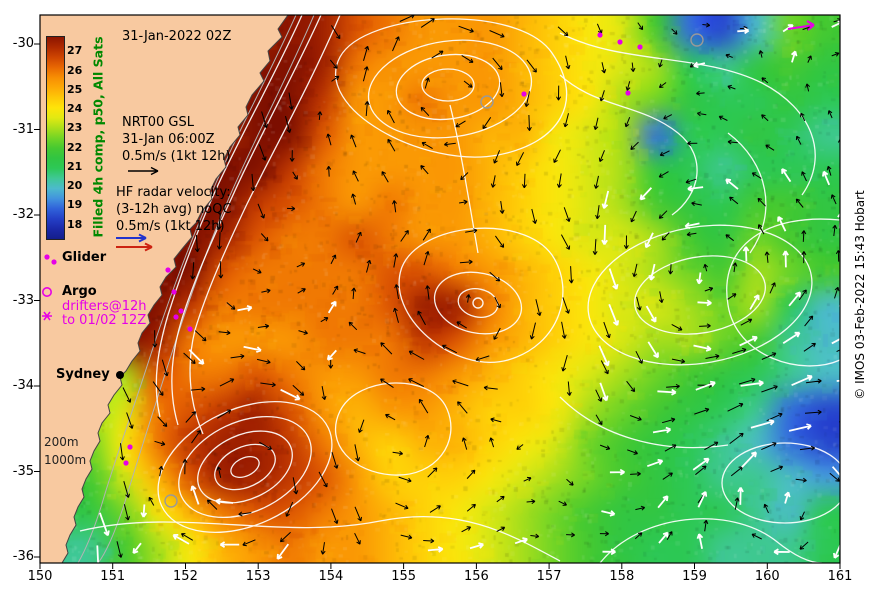  Describe the element at coordinates (50, 259) in the screenshot. I see `glider-legend-dots` at that location.